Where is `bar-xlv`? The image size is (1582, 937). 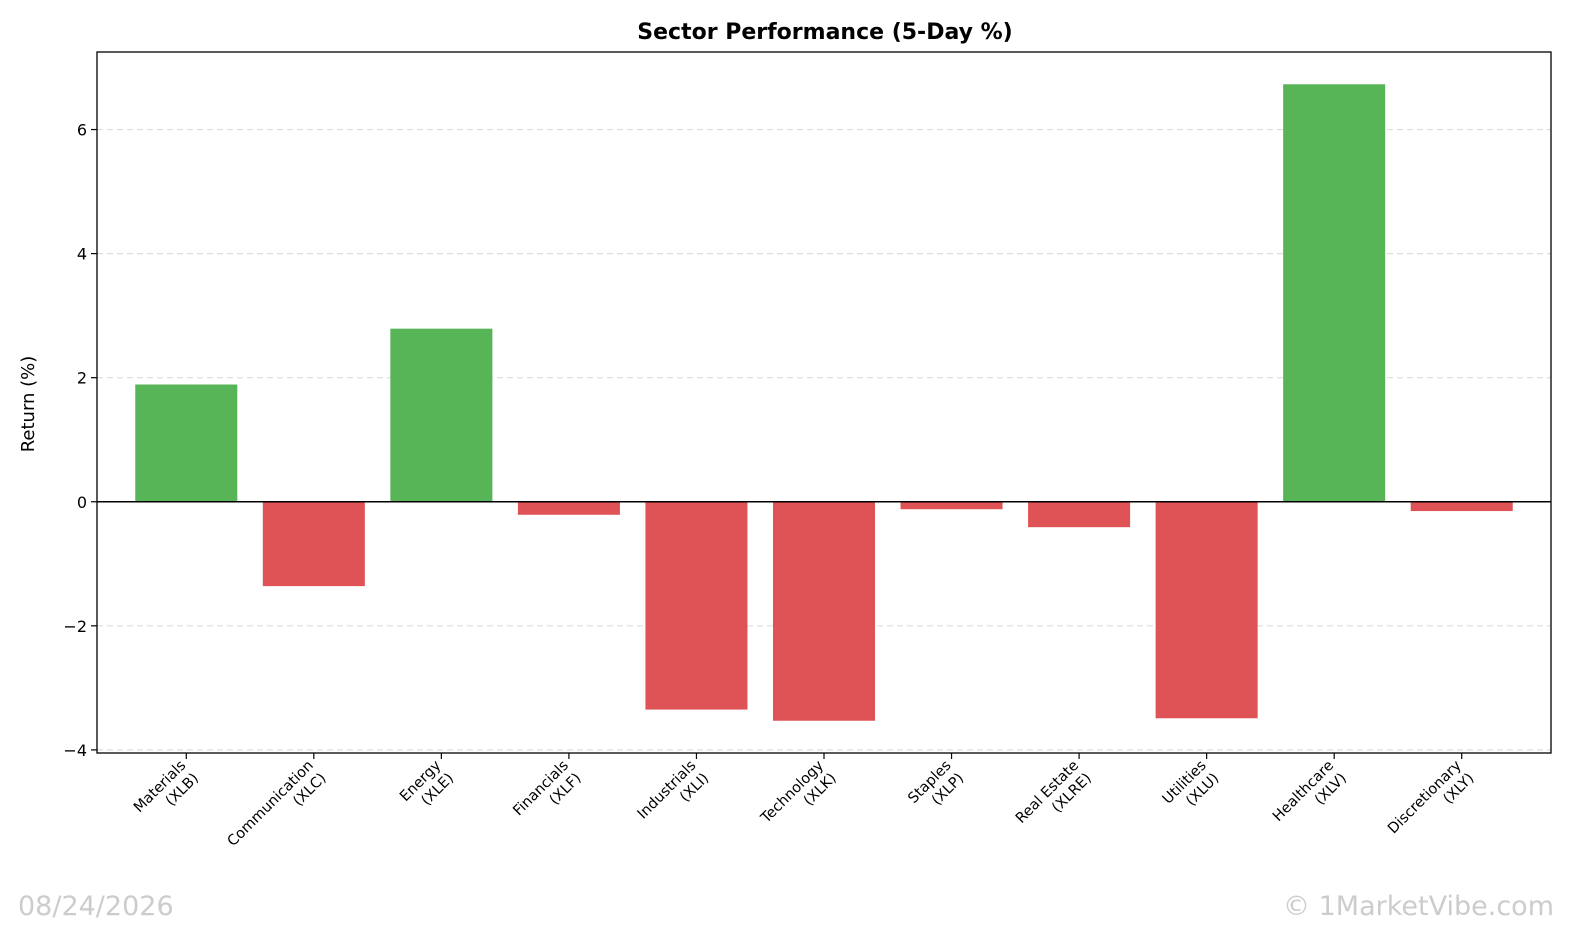 bar-xlv is located at coordinates (1334, 293).